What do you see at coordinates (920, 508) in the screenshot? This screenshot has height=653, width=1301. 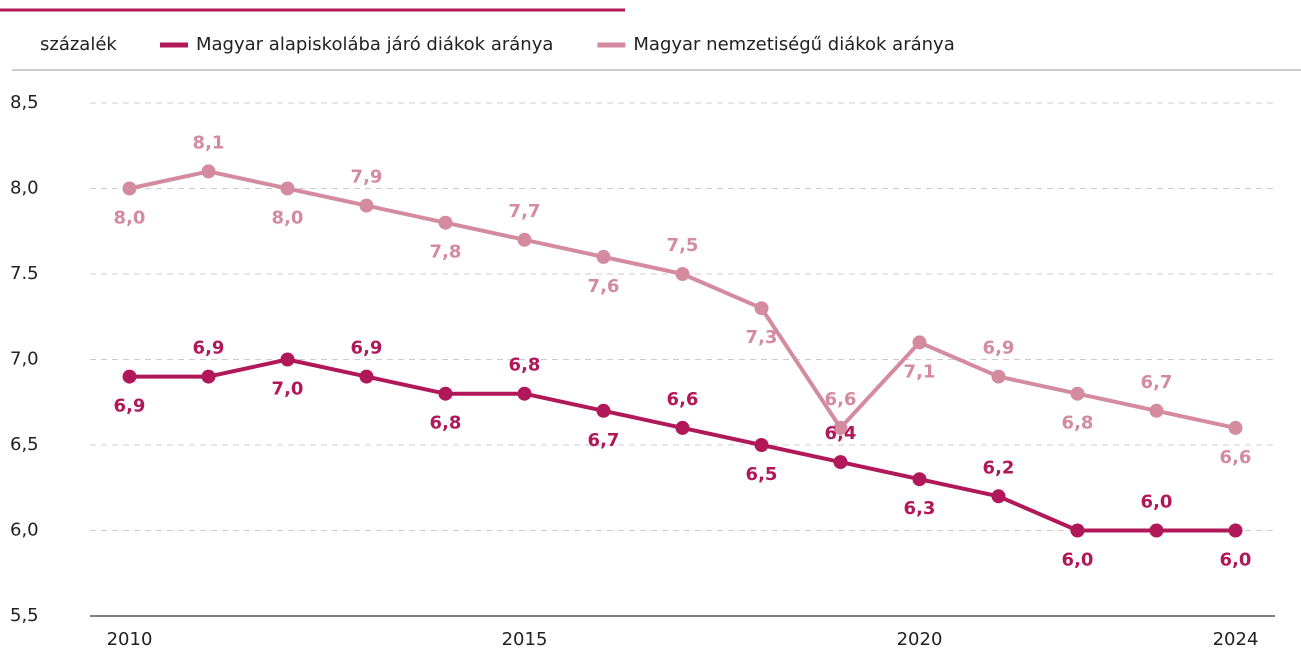 I see `value-label: 6,3` at bounding box center [920, 508].